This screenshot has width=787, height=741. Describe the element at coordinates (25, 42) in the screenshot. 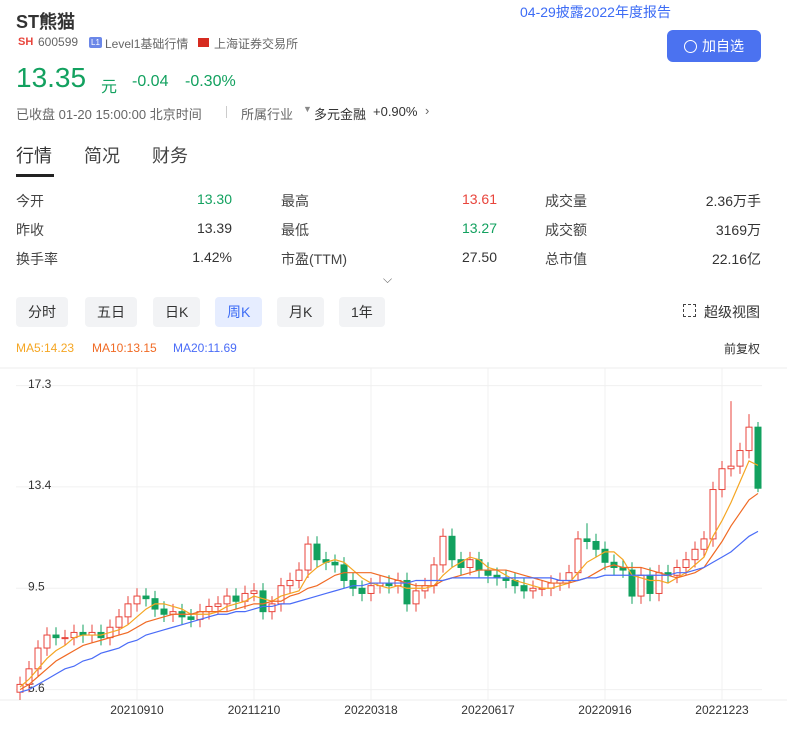

I see `market: SH` at that location.